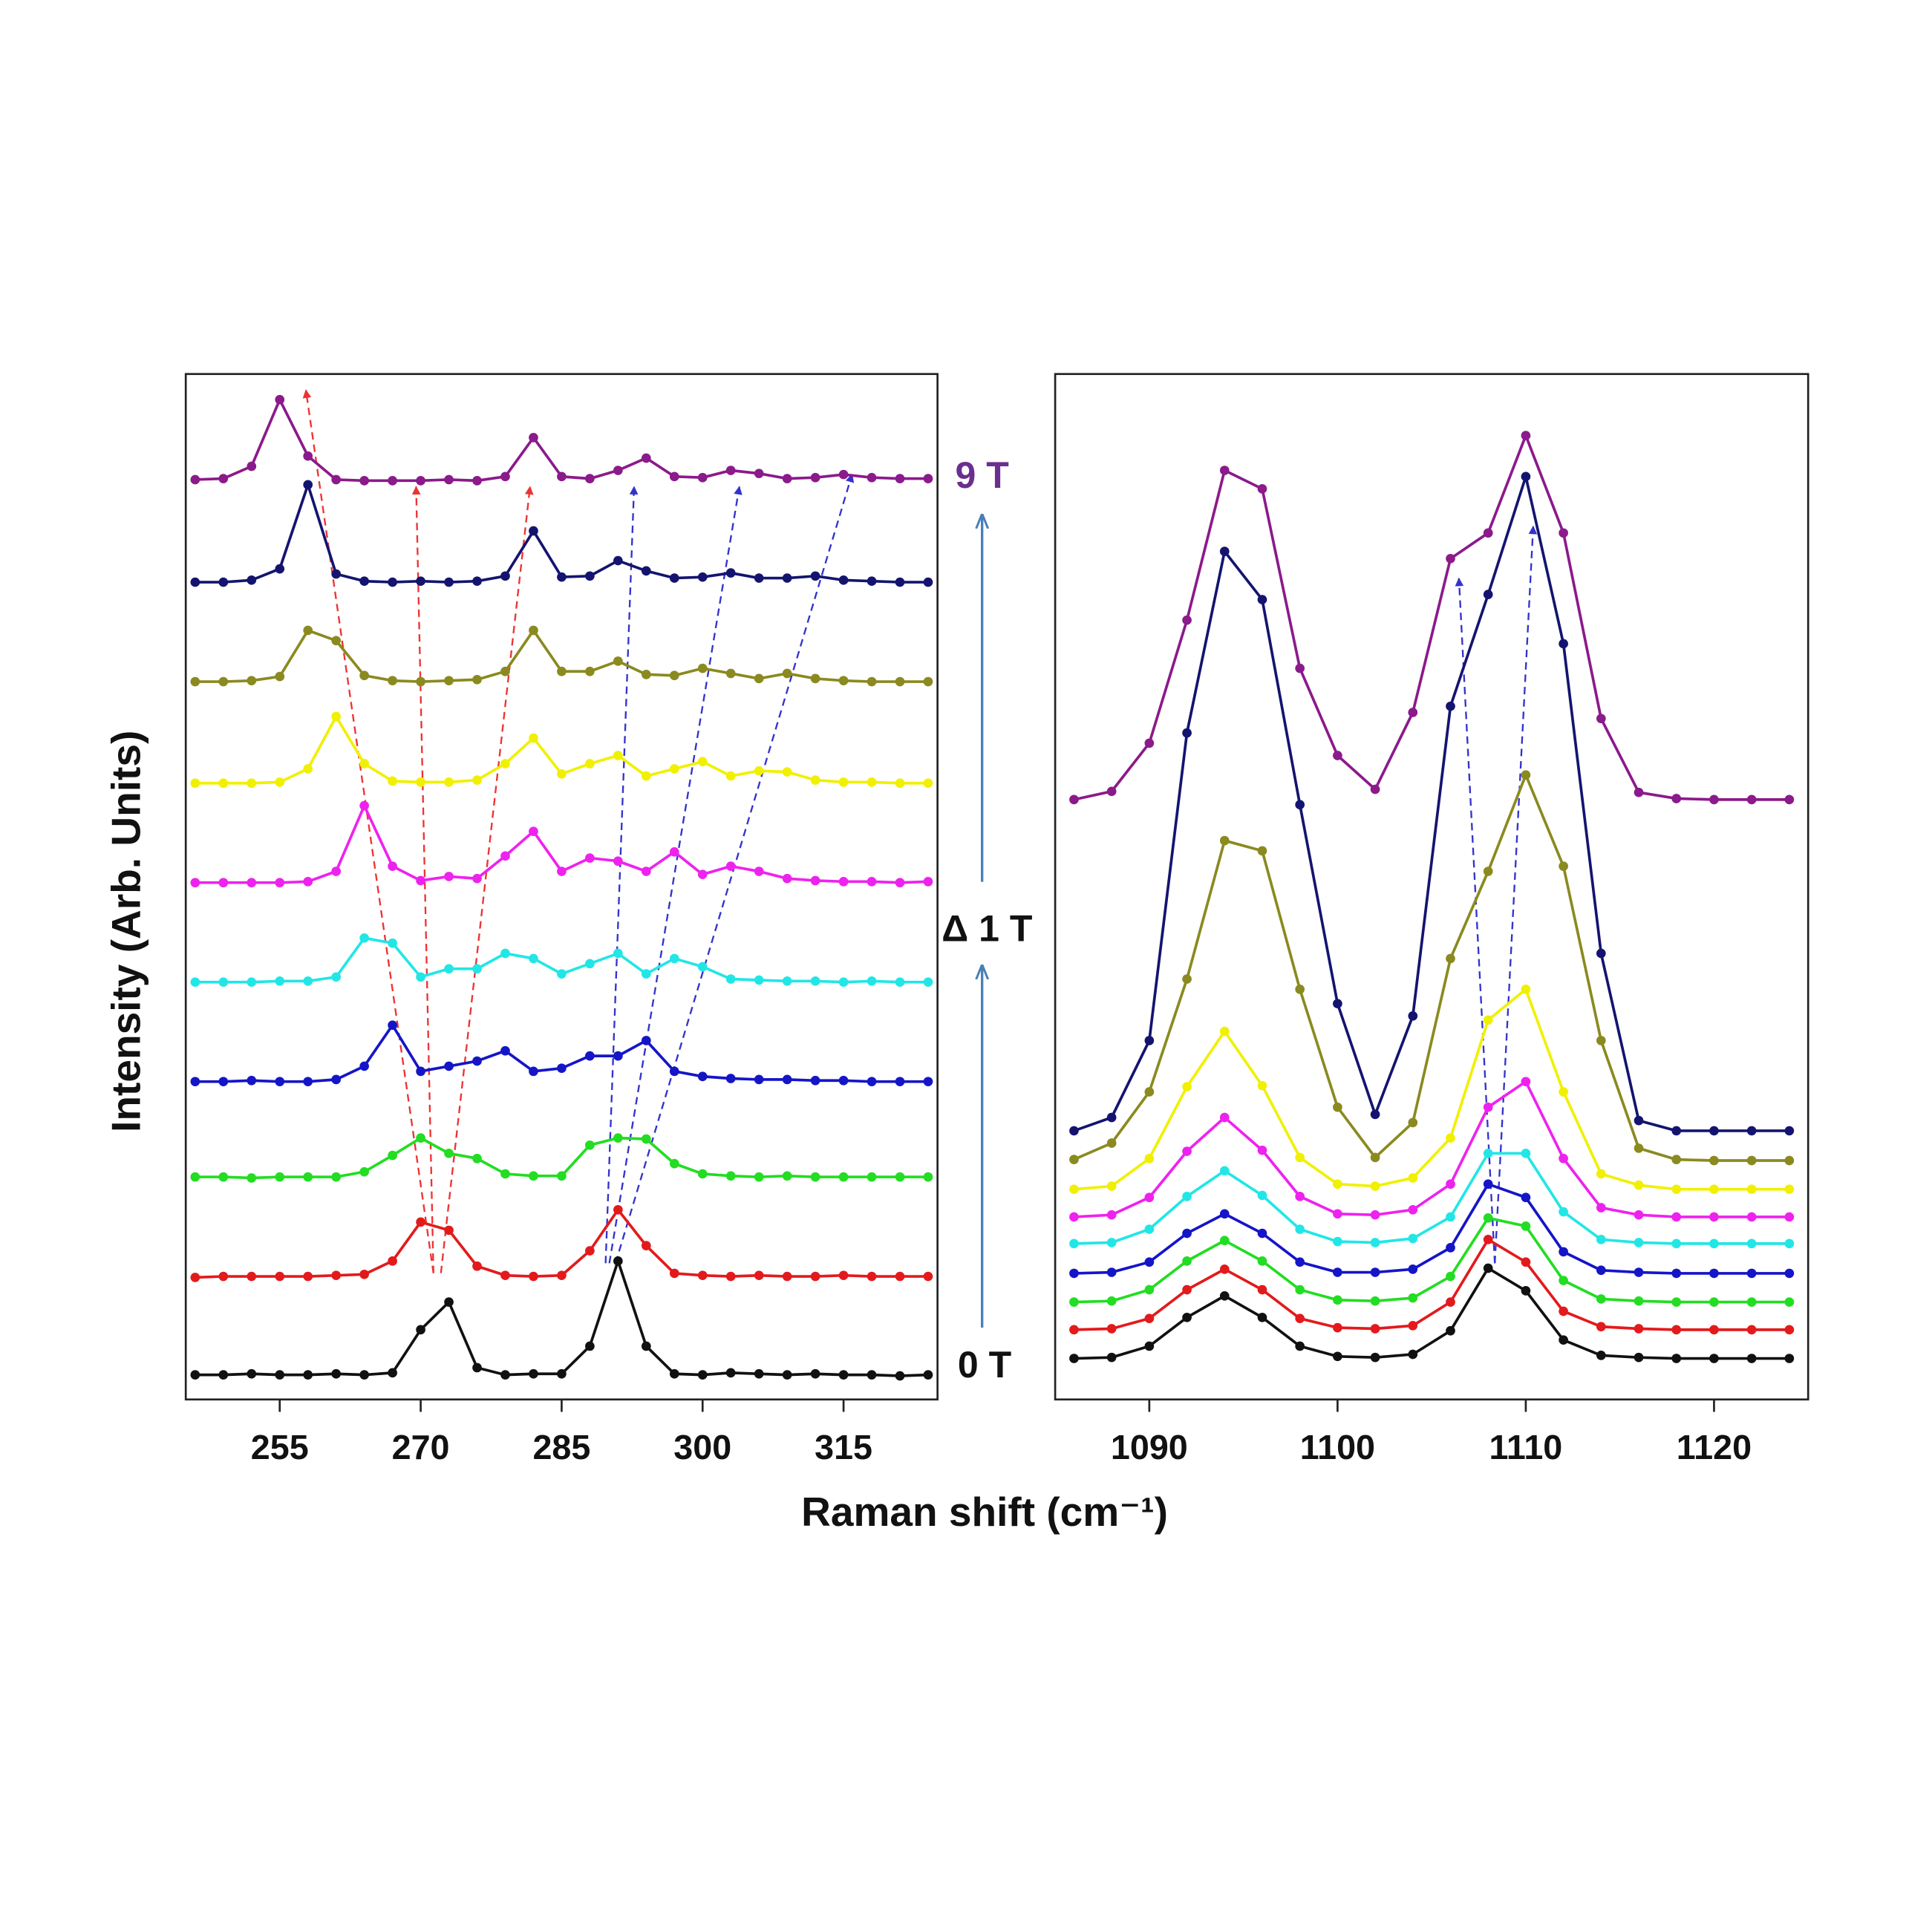 The width and height of the screenshot is (1932, 1932). What do you see at coordinates (1715, 1447) in the screenshot?
I see `x-tick-label: 1120` at bounding box center [1715, 1447].